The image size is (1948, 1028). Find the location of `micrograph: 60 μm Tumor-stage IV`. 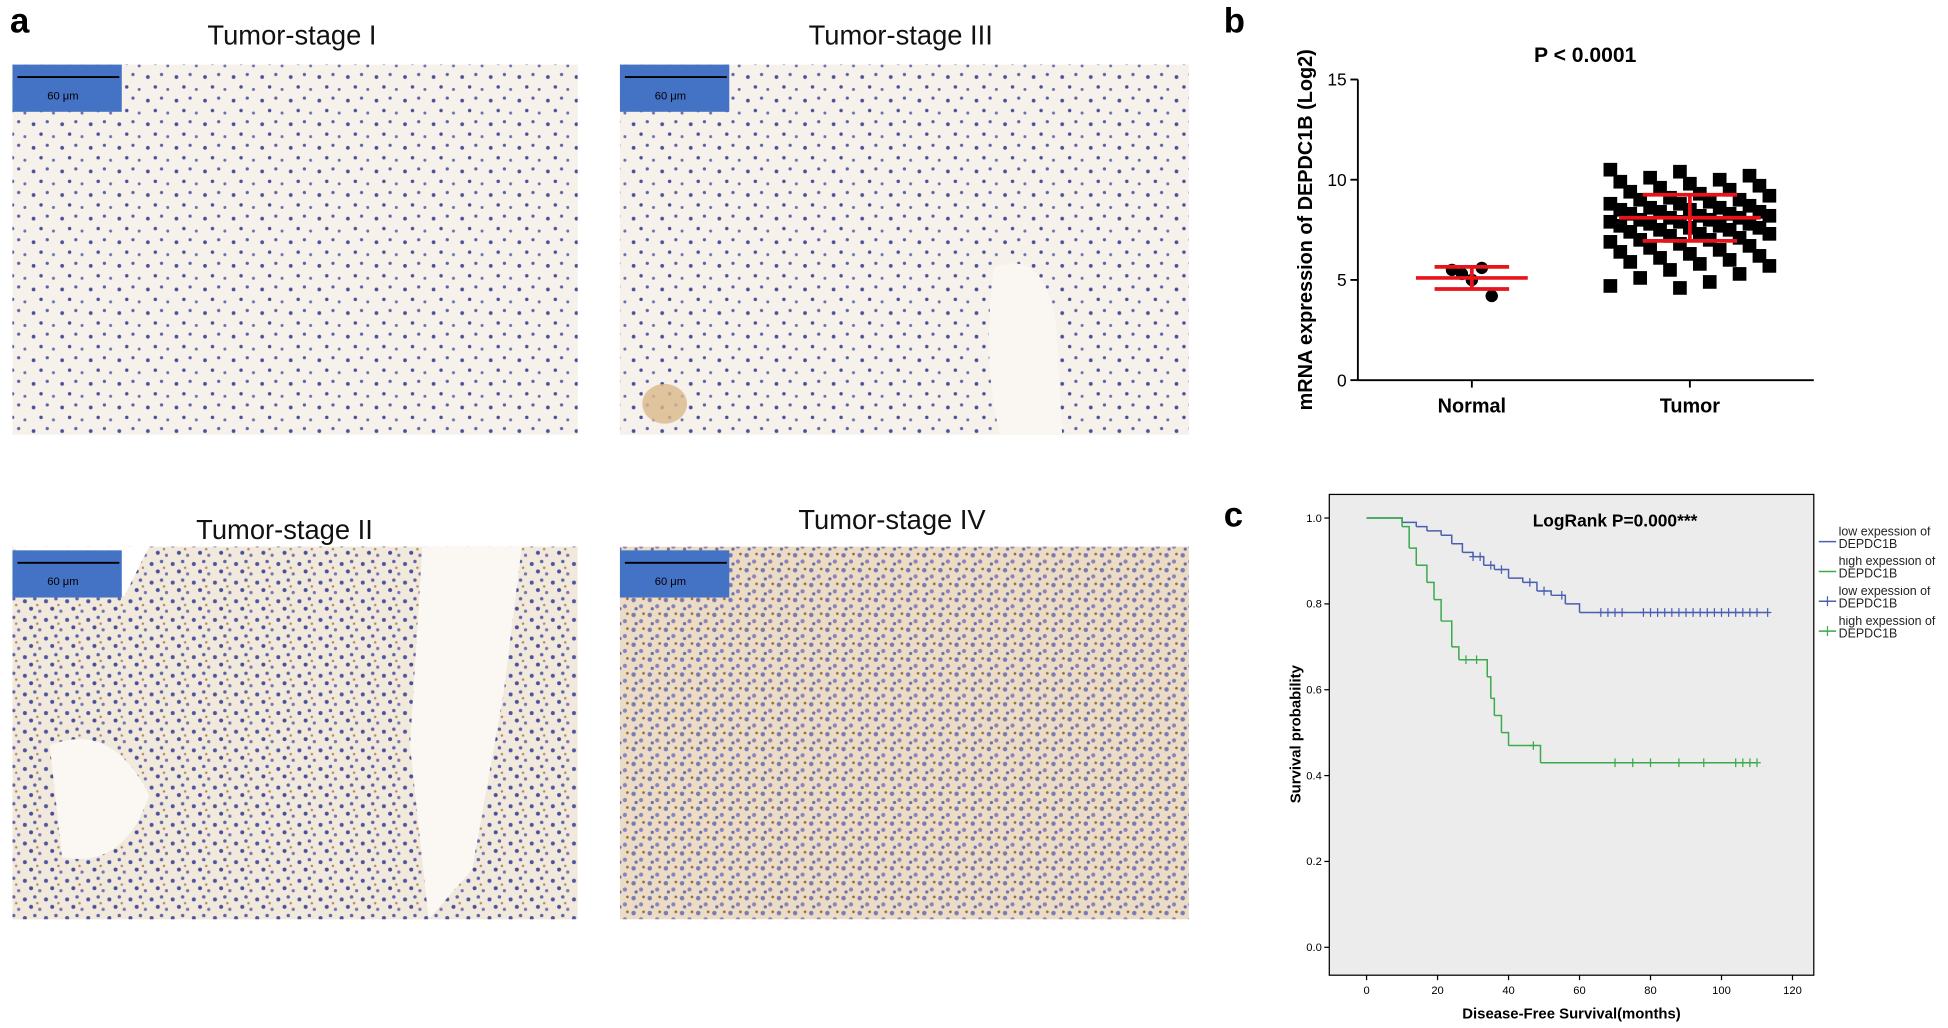

micrograph: 60 μm Tumor-stage IV is located at coordinates (904, 712).